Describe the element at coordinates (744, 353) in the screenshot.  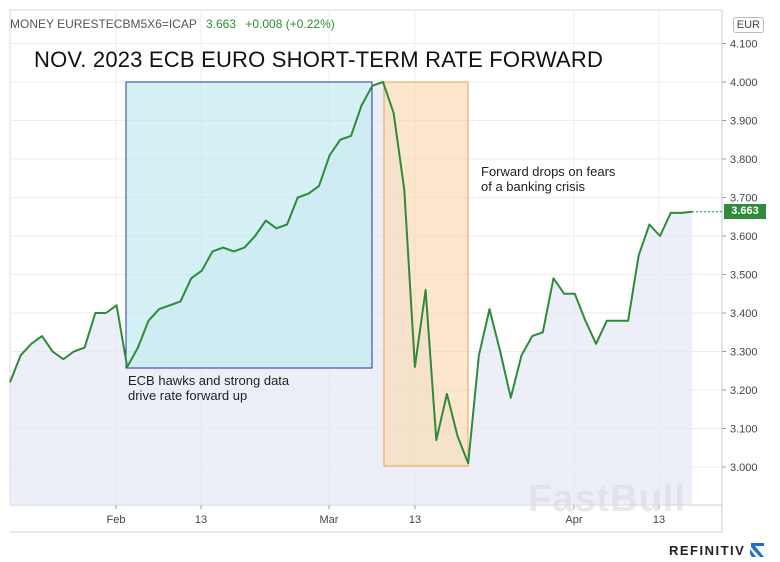
I see `y-tick-label: 3.300` at that location.